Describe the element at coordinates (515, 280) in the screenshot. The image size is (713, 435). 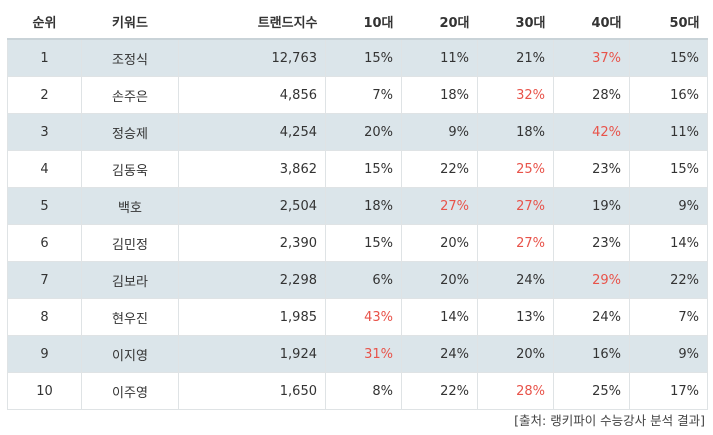
I see `cell-age-30s: 24%` at that location.